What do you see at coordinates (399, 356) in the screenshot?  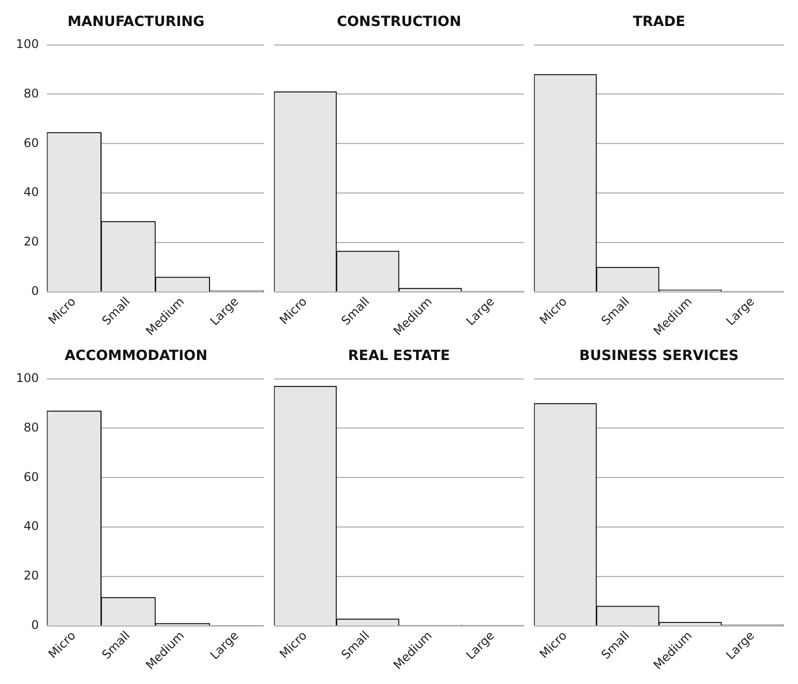 I see `chart-title: REAL ESTATE` at bounding box center [399, 356].